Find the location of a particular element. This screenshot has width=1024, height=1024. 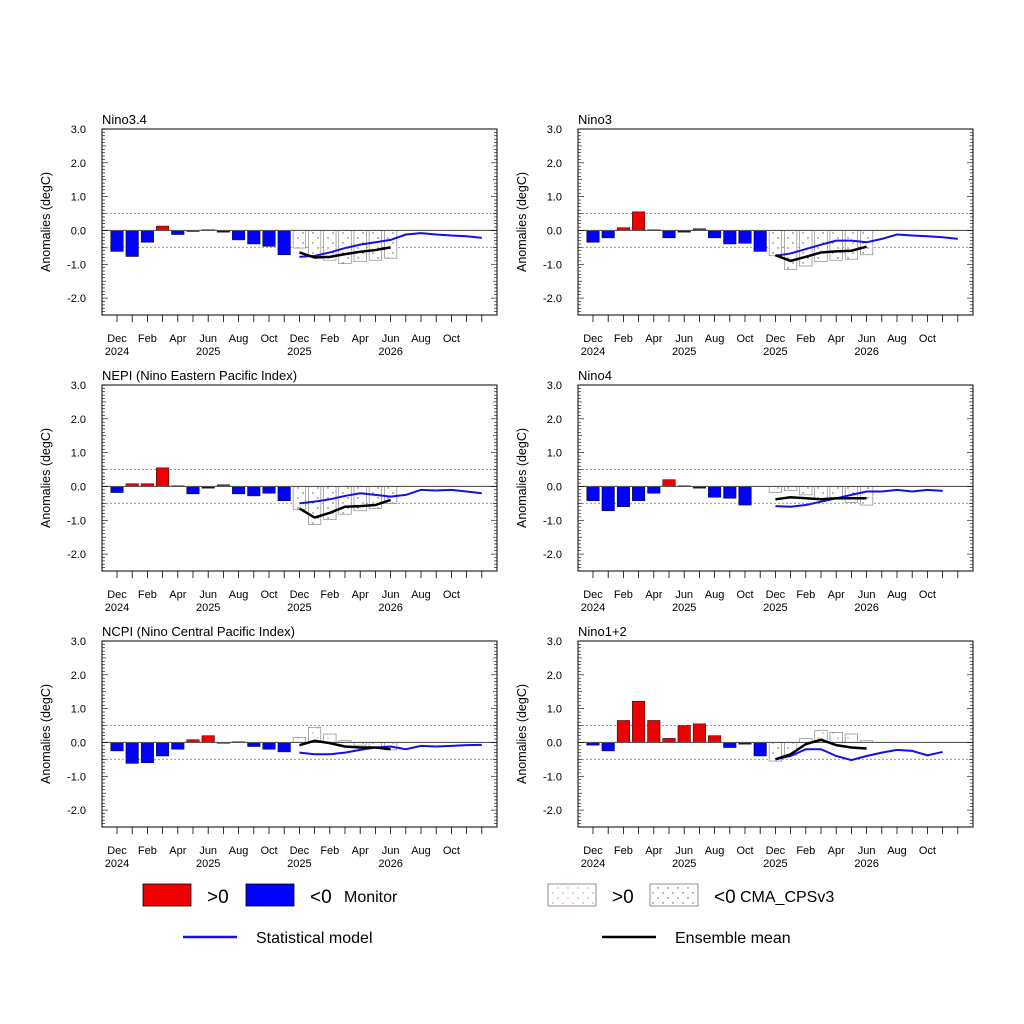

x-tick-label: Oct is located at coordinates (451, 595).